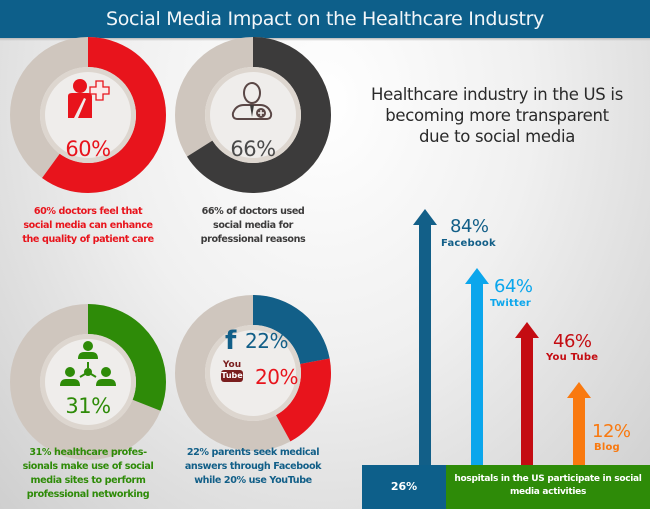  I want to click on twitter-pct: 64%, so click(513, 286).